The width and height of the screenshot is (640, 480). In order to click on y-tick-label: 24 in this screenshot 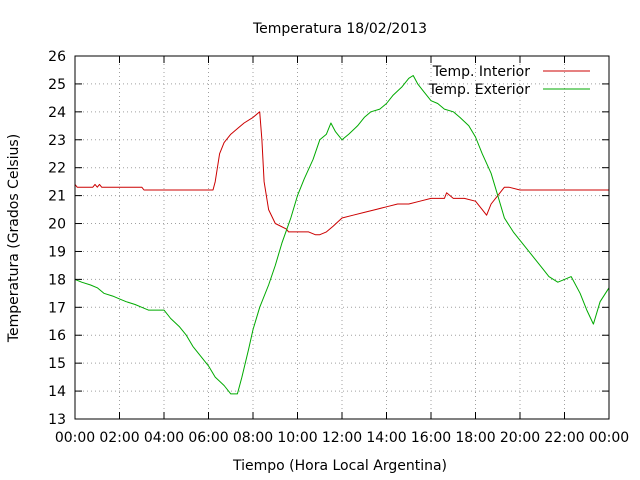, I will do `click(57, 113)`.